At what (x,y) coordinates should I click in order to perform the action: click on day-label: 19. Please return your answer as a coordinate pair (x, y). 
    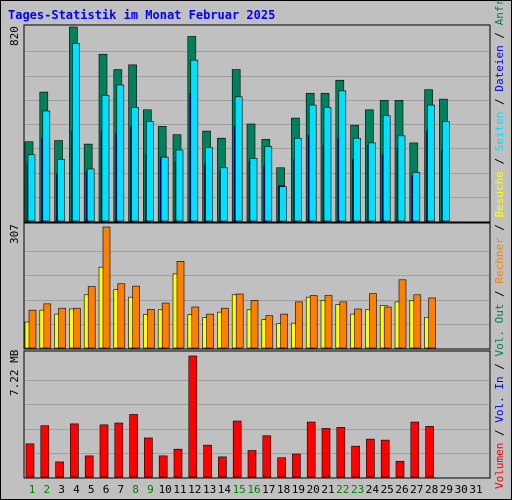
    Looking at the image, I should click on (298, 489).